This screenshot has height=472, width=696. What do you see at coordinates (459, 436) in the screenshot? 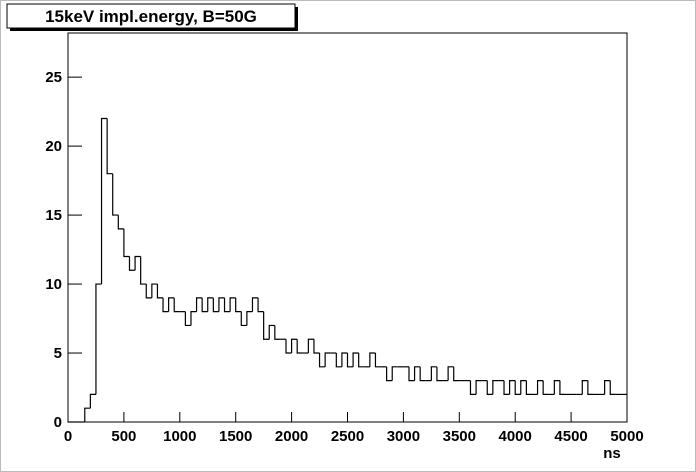
I see `x-tick-label: 3500` at bounding box center [459, 436].